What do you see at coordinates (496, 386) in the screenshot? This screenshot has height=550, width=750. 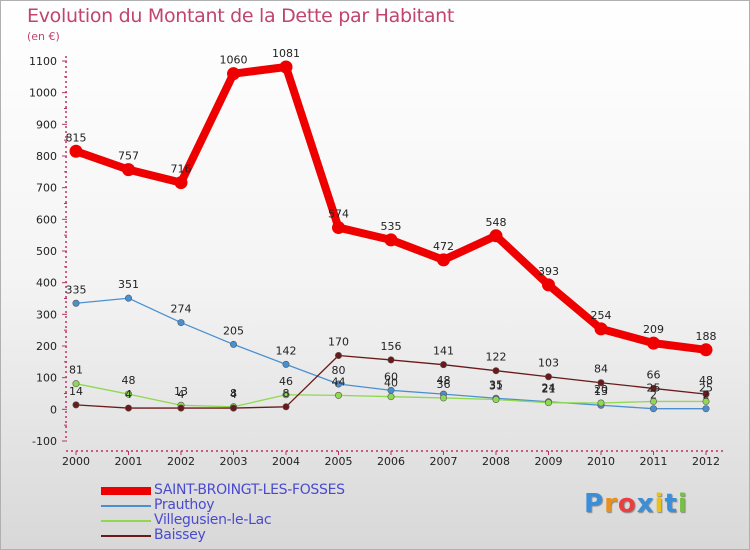 I see `data-label-2: 31` at bounding box center [496, 386].